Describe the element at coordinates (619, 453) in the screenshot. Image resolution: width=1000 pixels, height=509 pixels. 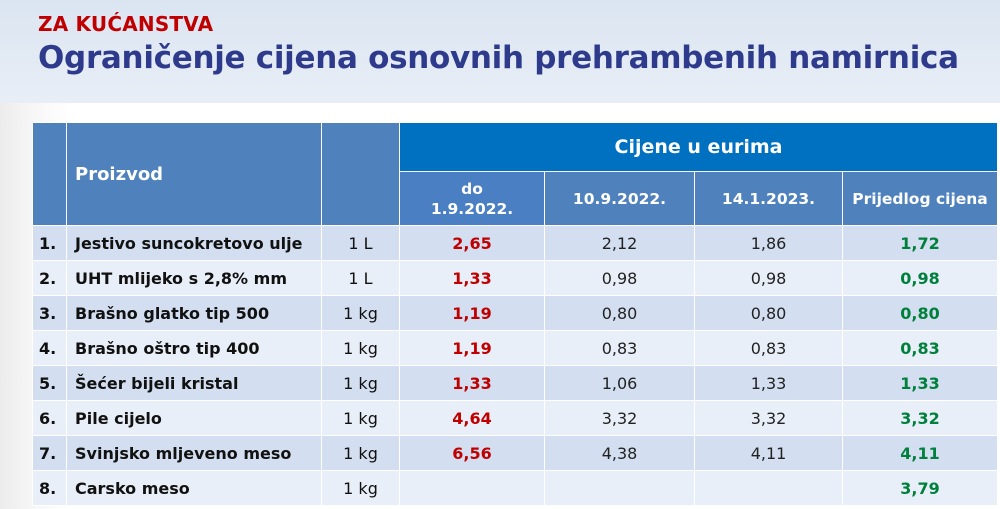
I see `row-price-sep22: 4,38` at that location.